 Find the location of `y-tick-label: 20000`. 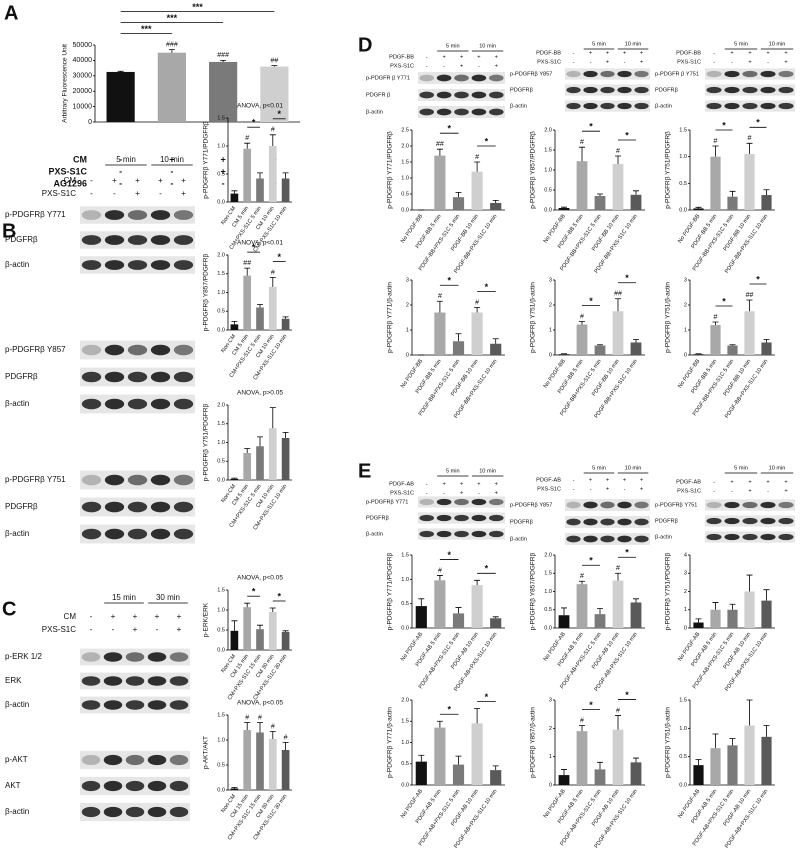

y-tick-label: 20000 is located at coordinates (83, 91).